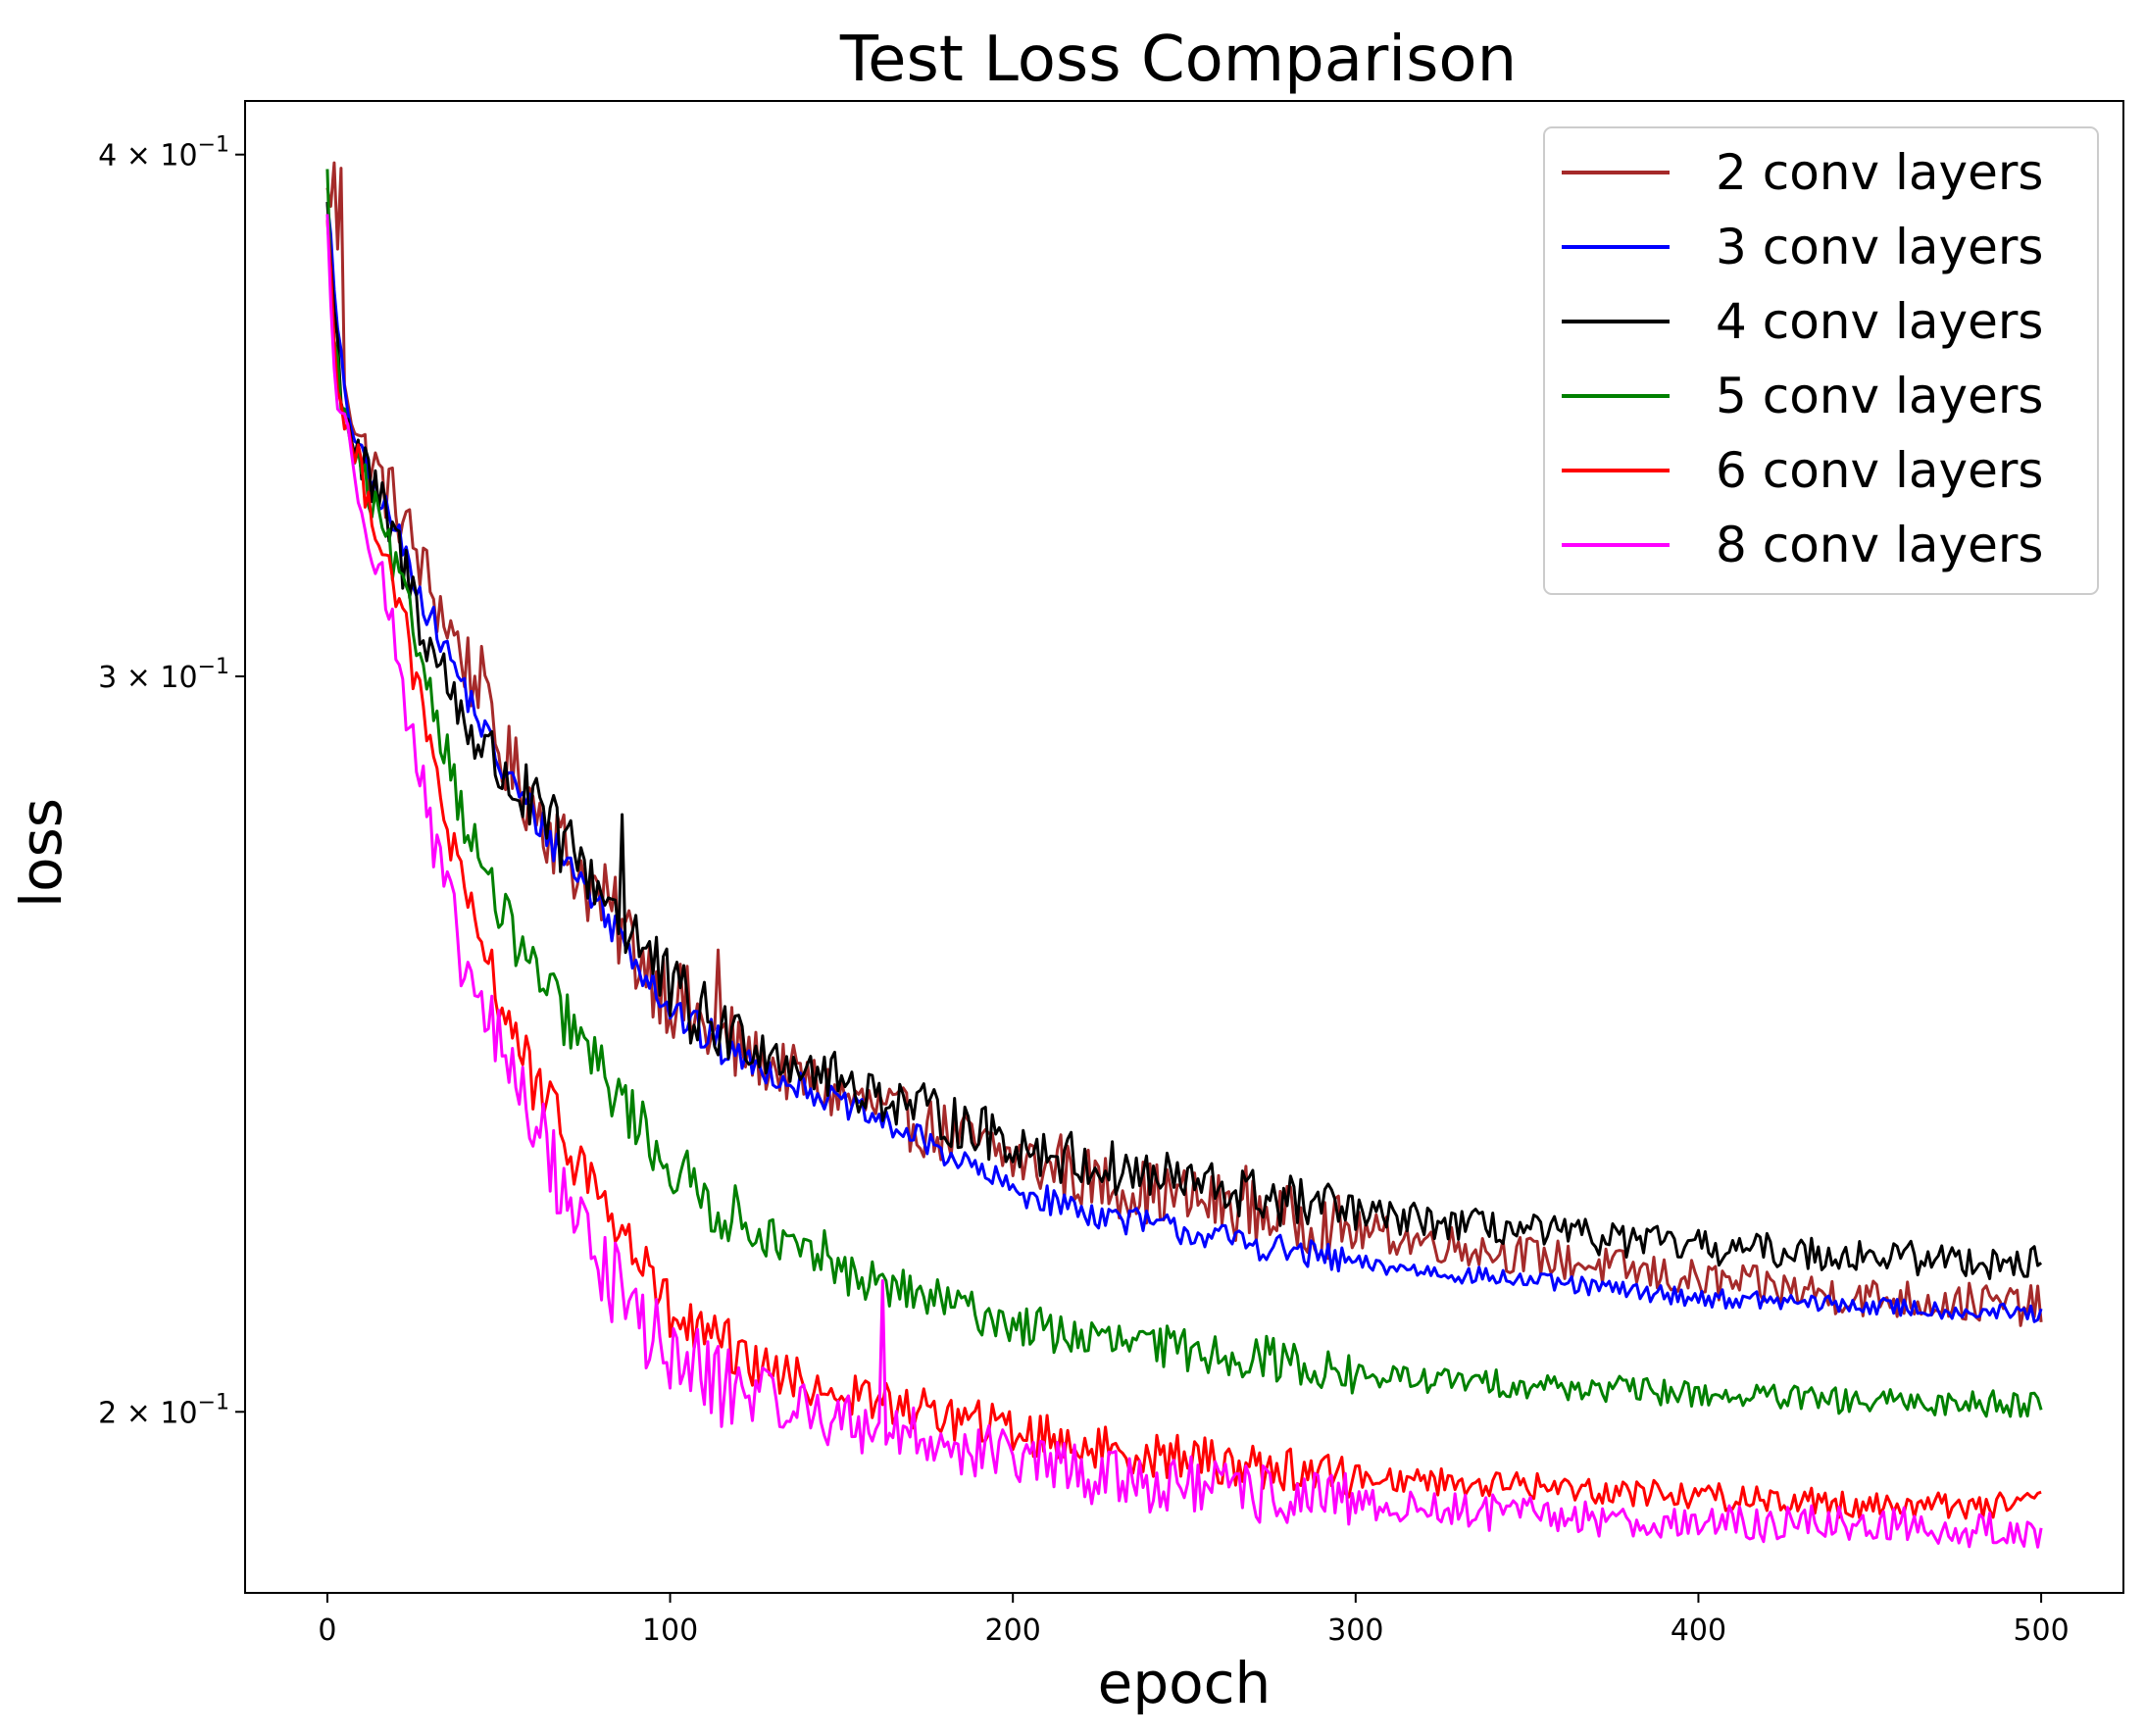 Image resolution: width=2145 pixels, height=1736 pixels. Describe the element at coordinates (1879, 247) in the screenshot. I see `legend-label: 3 conv layers` at that location.